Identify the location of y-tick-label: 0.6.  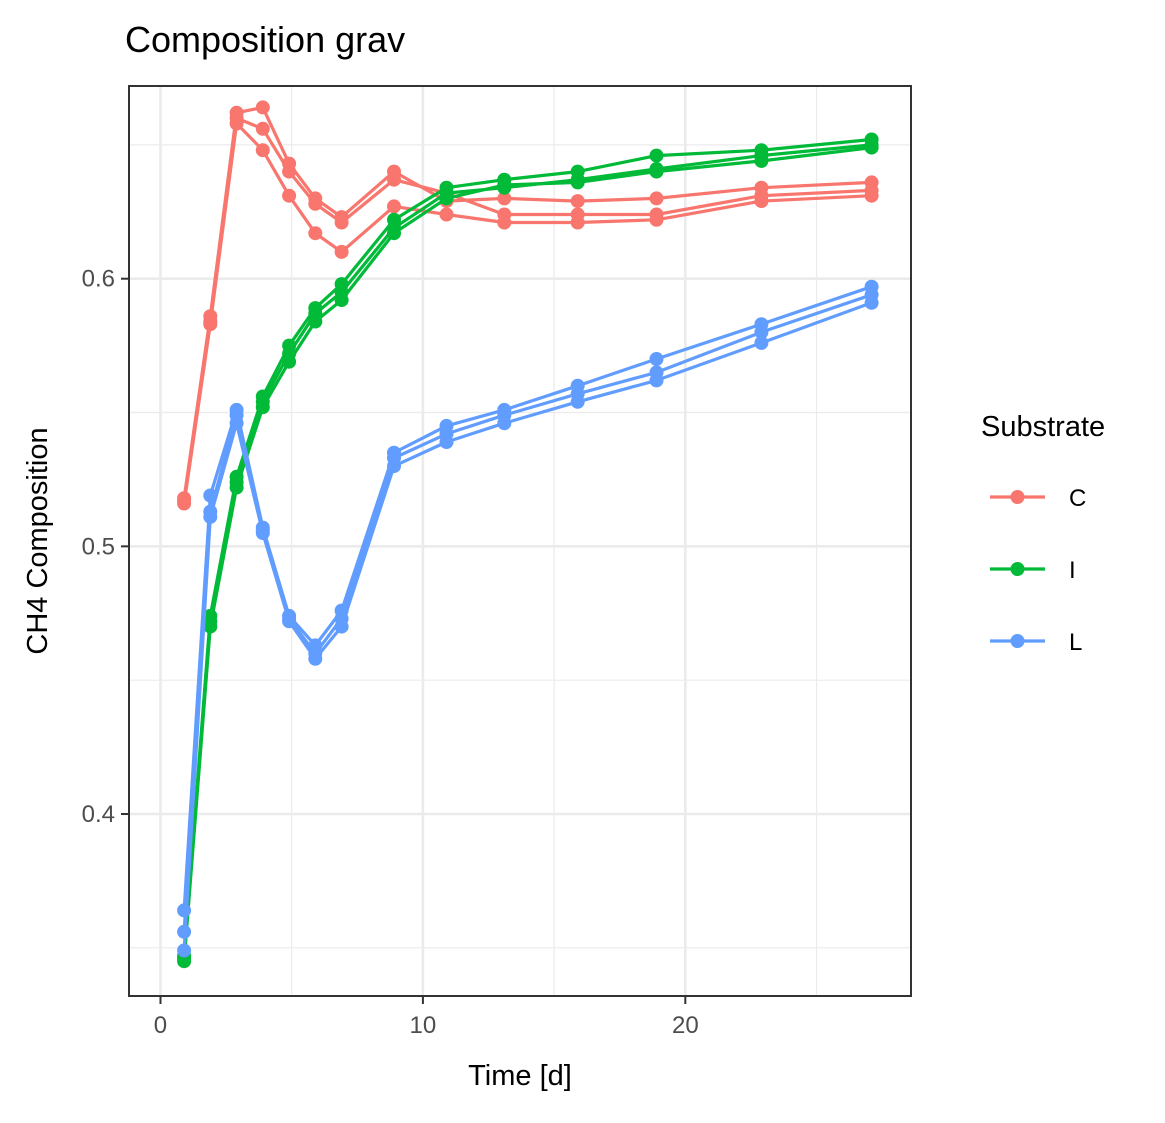
(98, 279).